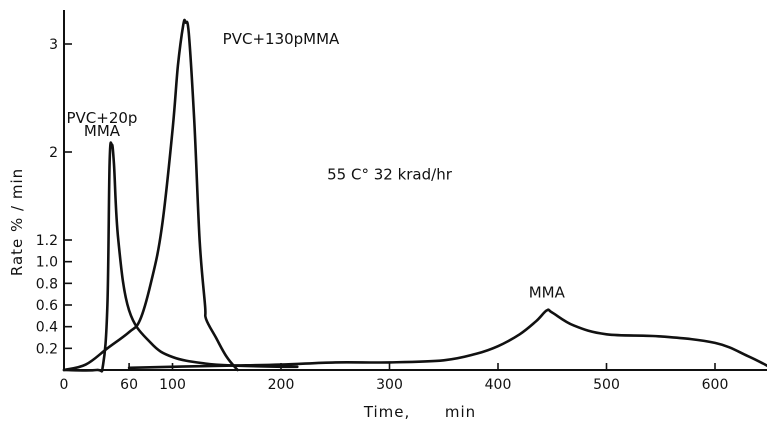  I want to click on y-tick-label-0.6: 0.6, so click(47, 306).